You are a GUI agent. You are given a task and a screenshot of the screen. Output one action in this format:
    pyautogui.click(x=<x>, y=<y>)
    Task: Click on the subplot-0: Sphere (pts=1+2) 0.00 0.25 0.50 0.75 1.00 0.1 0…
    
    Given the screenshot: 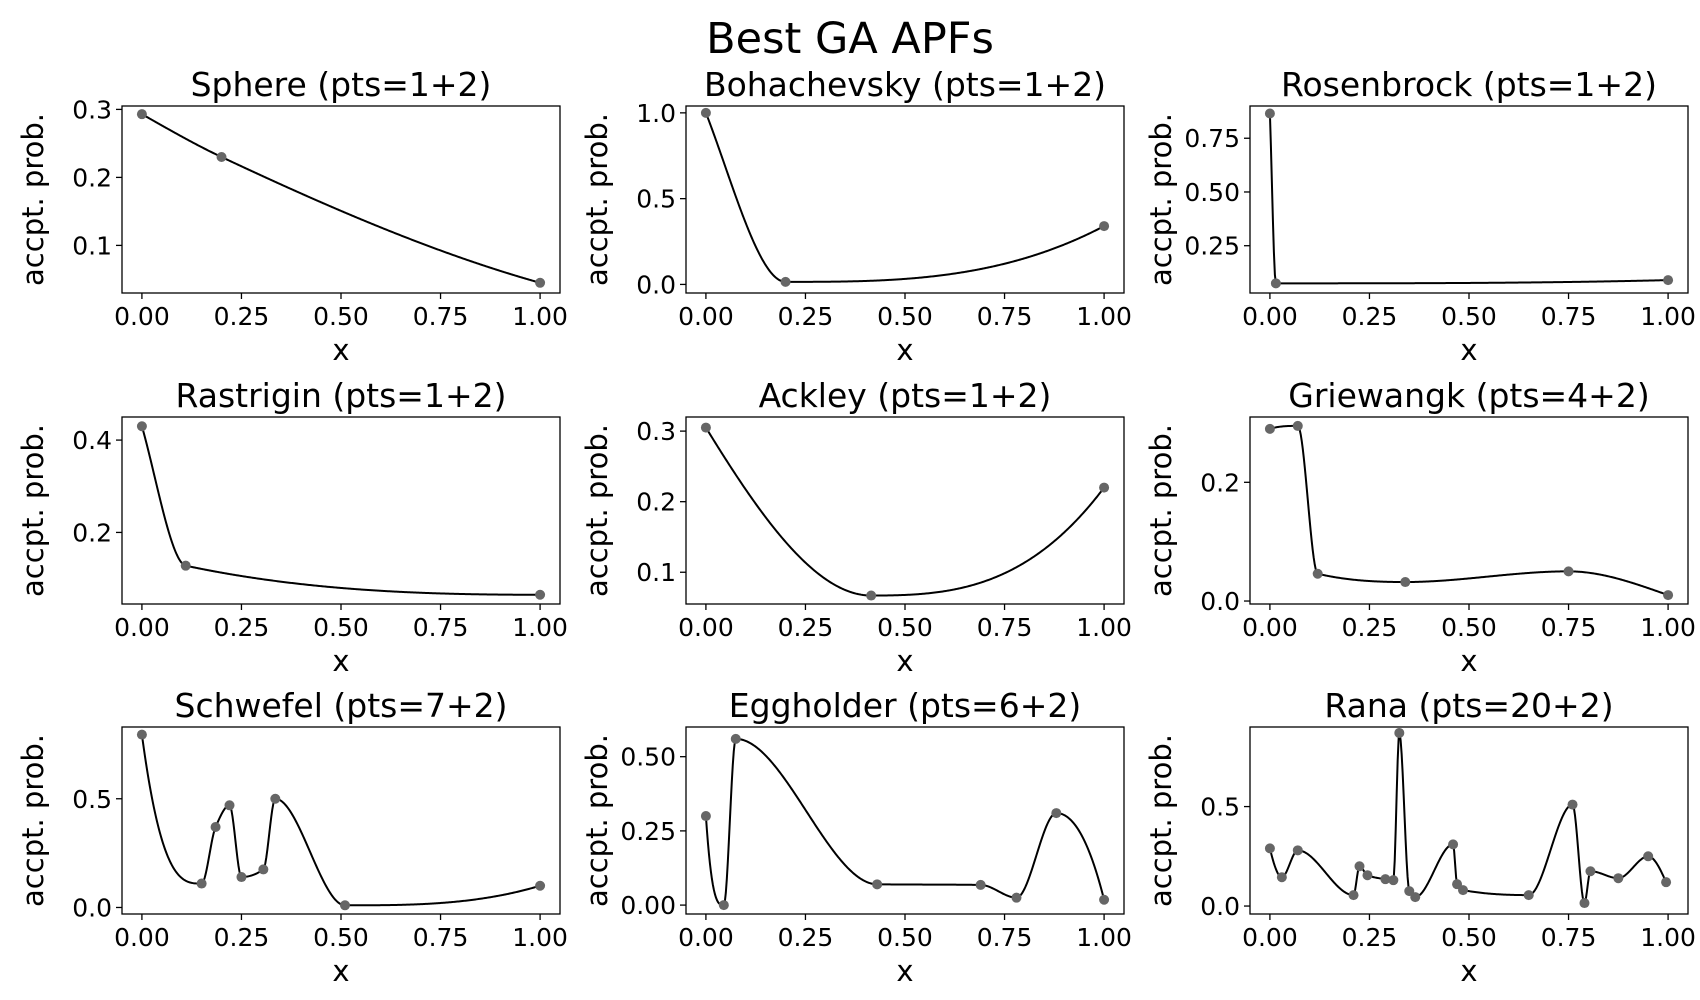 What is the action you would take?
    pyautogui.click(x=292, y=216)
    